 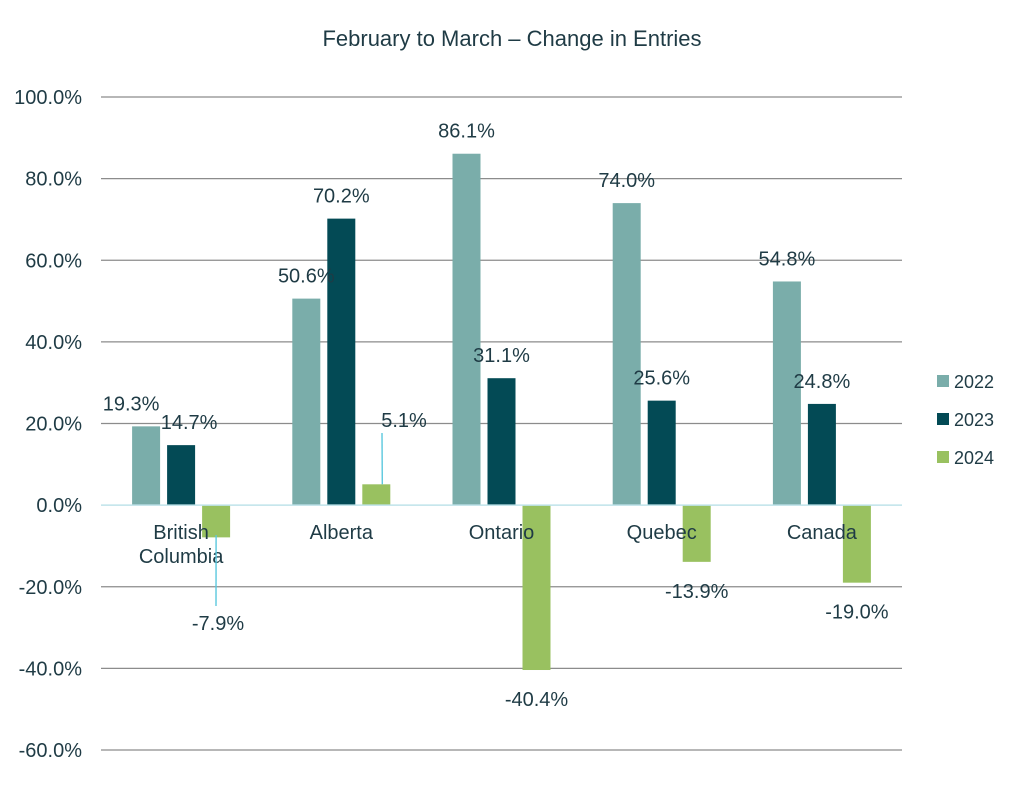 What do you see at coordinates (697, 592) in the screenshot?
I see `data-label: -13.9%` at bounding box center [697, 592].